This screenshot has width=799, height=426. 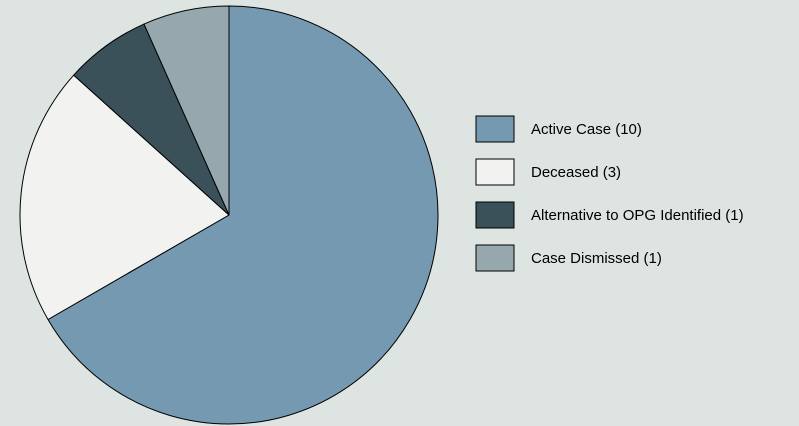 I want to click on legend-label-2: Deceased (3), so click(x=576, y=172).